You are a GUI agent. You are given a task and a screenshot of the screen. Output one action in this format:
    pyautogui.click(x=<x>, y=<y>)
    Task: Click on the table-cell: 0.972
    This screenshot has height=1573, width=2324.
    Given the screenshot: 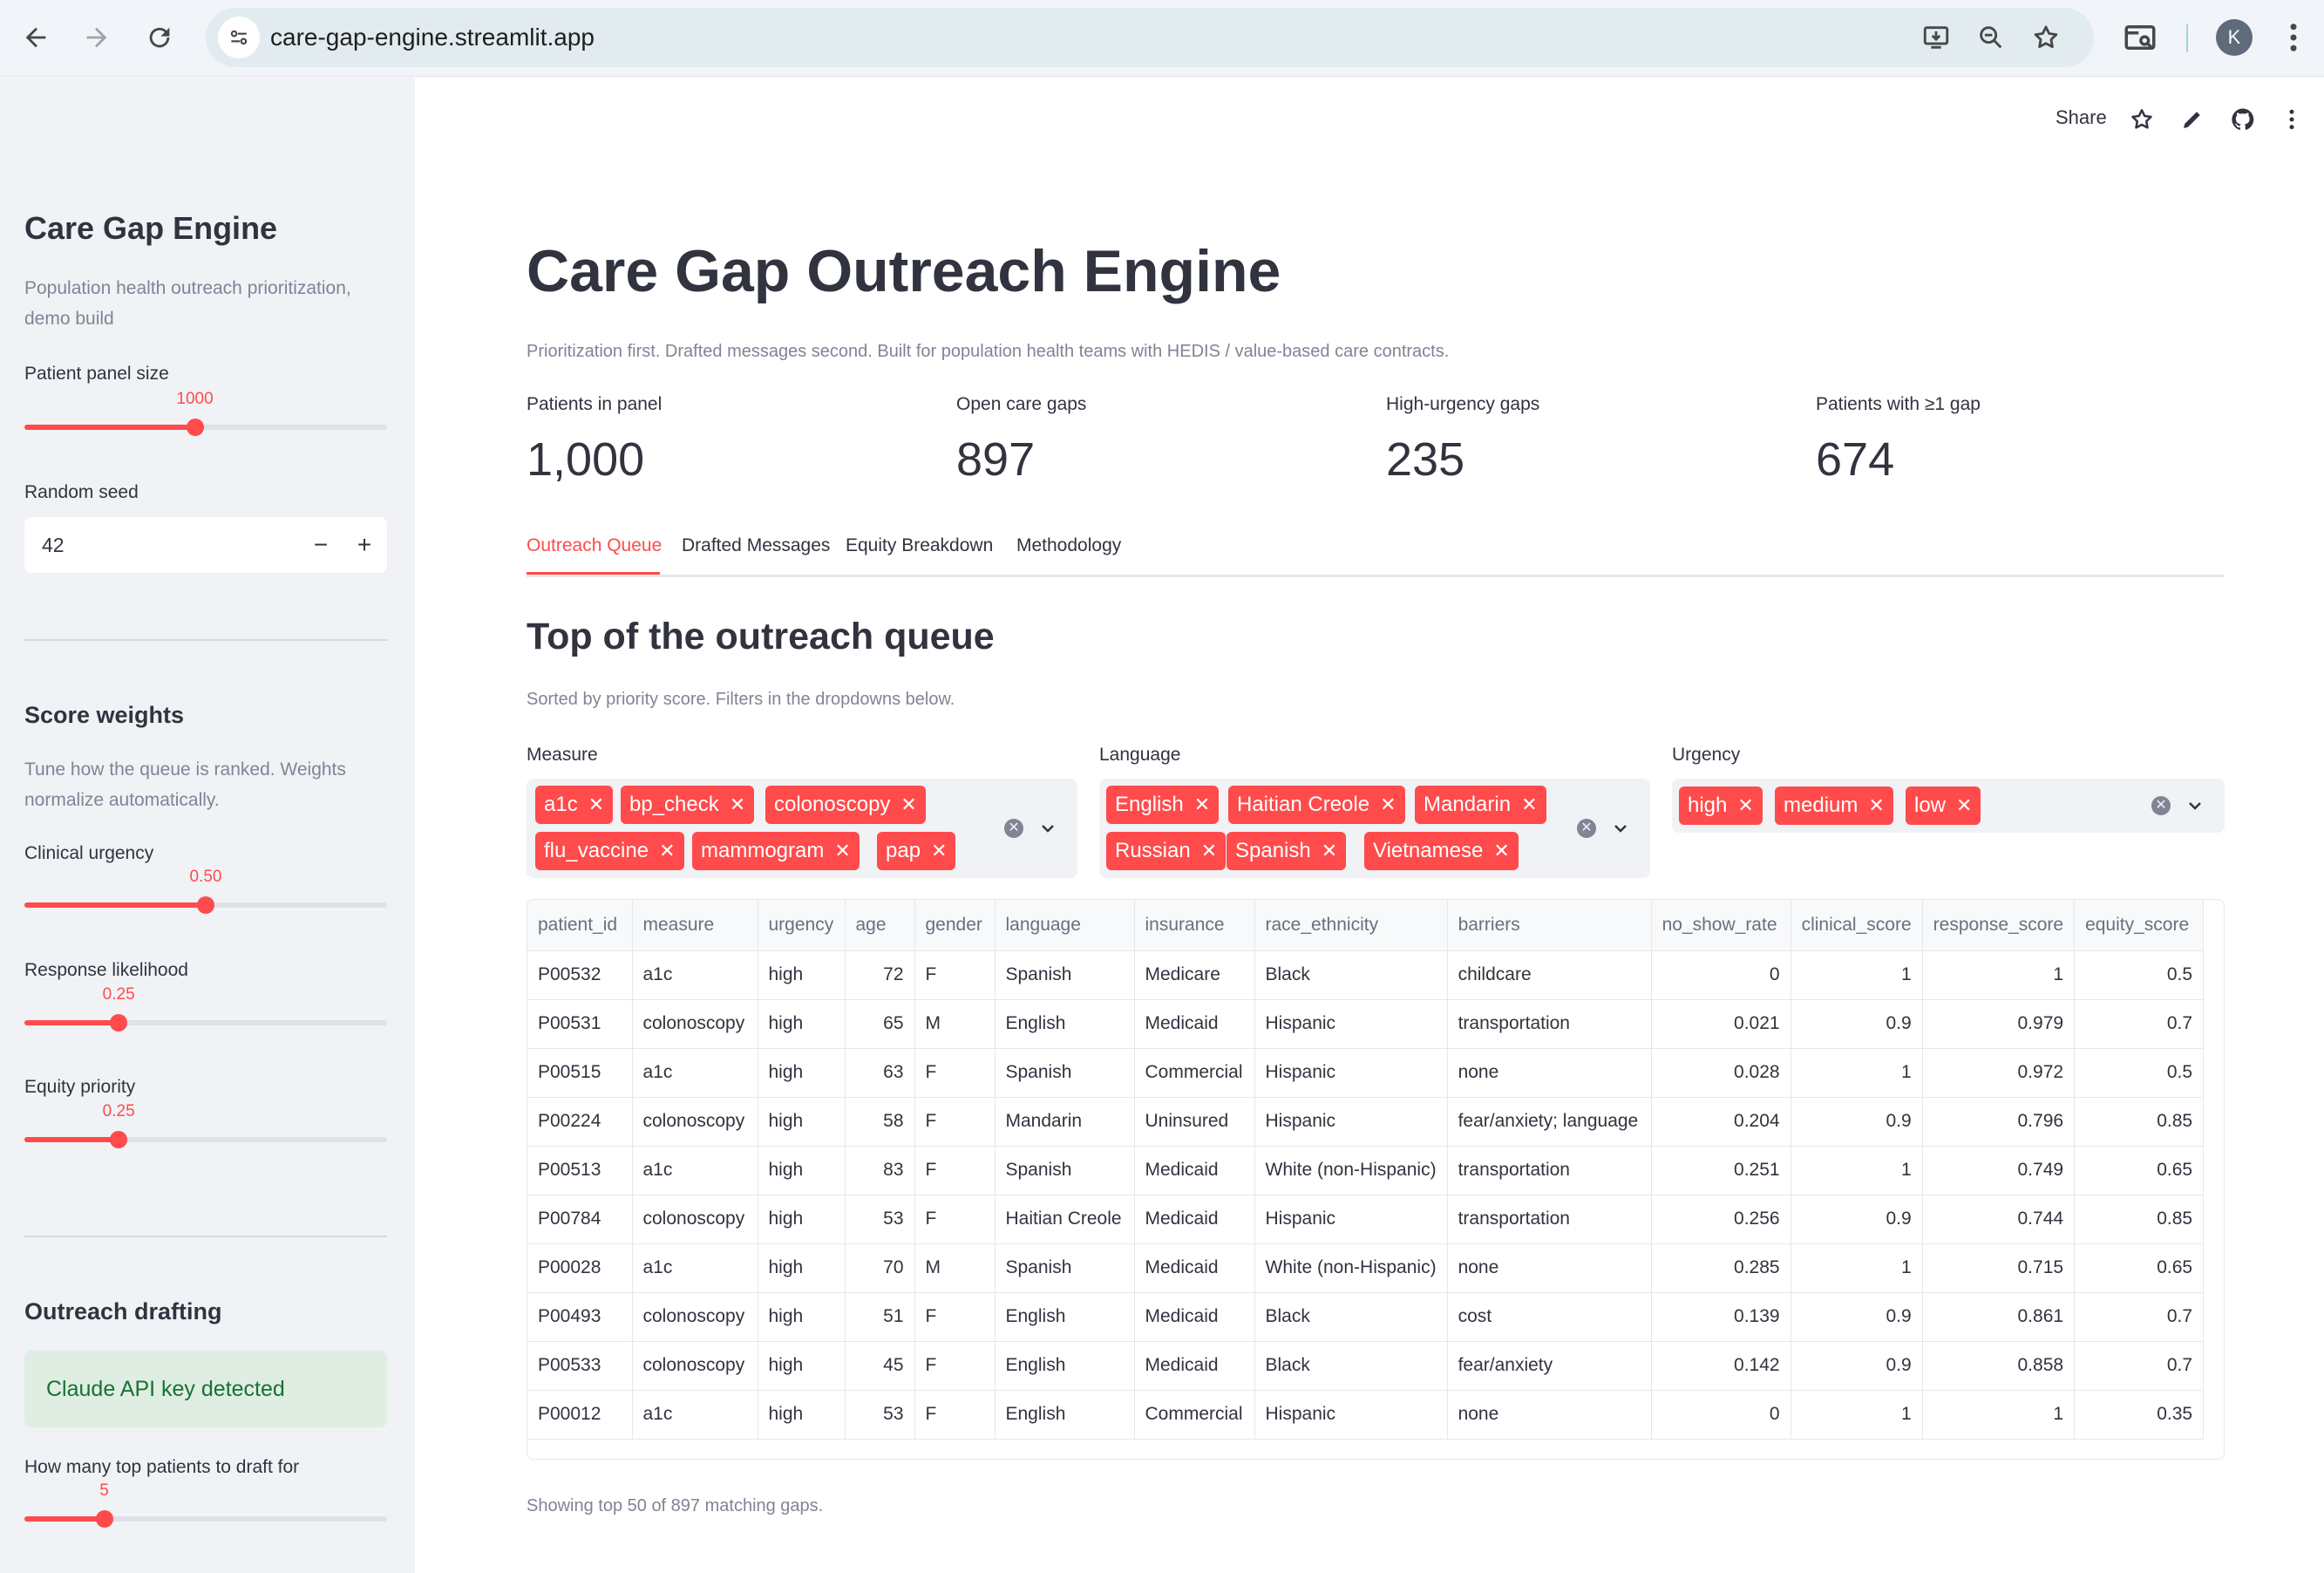 What is the action you would take?
    pyautogui.click(x=1999, y=1073)
    